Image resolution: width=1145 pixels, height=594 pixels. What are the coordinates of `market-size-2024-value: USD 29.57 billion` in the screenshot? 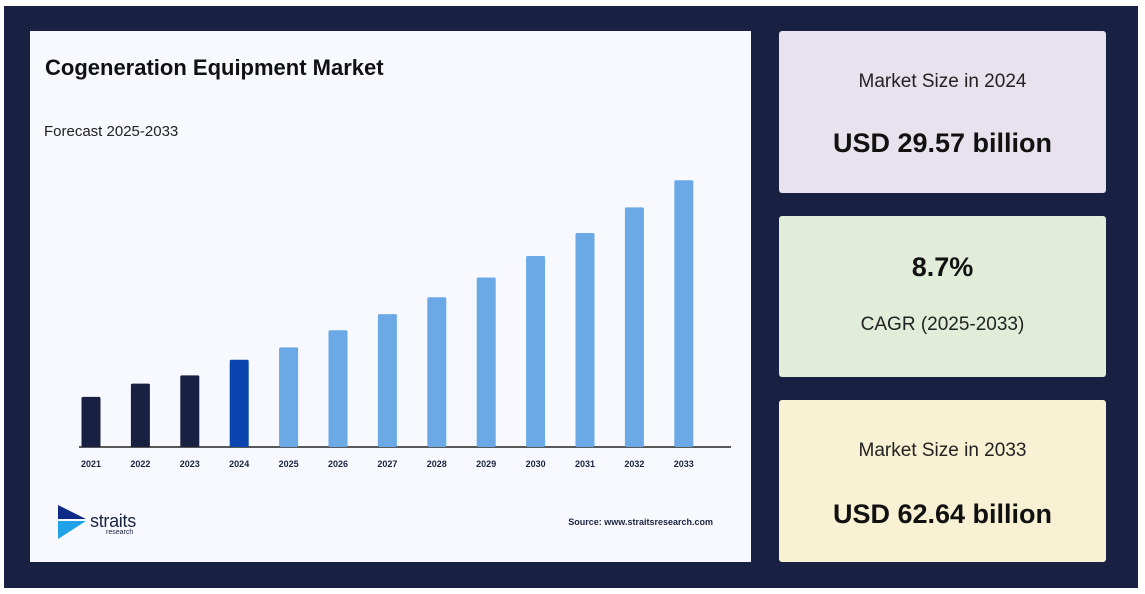 It's located at (942, 143).